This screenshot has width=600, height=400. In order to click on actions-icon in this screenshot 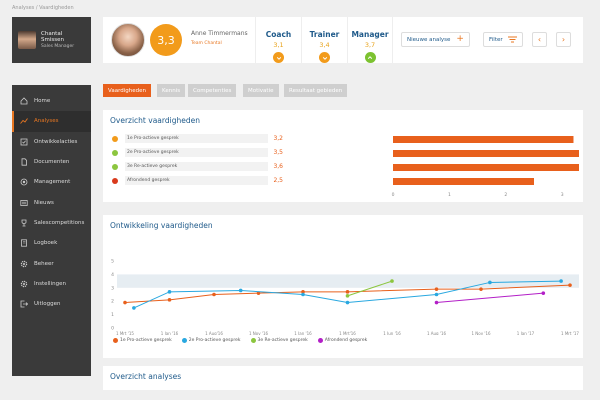, I will do `click(24, 142)`.